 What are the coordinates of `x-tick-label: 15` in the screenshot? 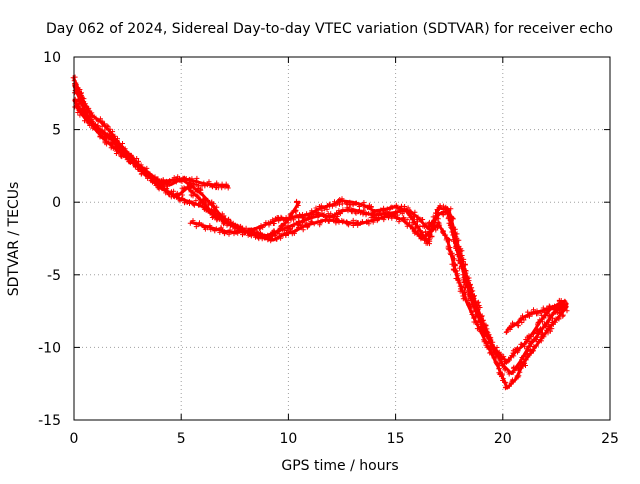 It's located at (396, 439).